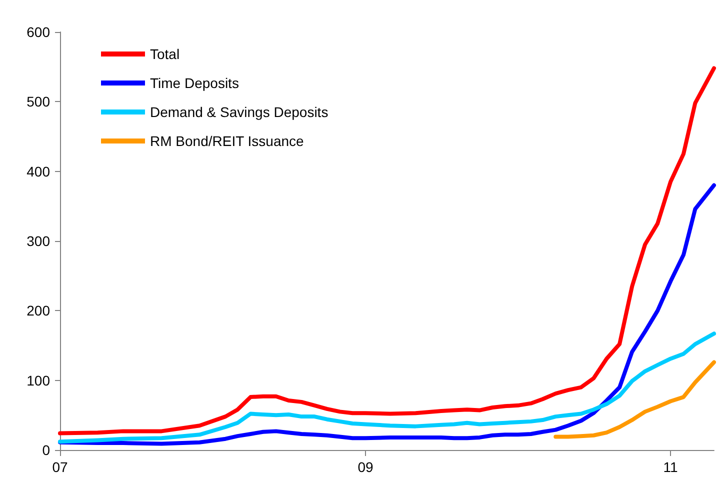 The image size is (728, 494). I want to click on x-tick-label: 09, so click(366, 467).